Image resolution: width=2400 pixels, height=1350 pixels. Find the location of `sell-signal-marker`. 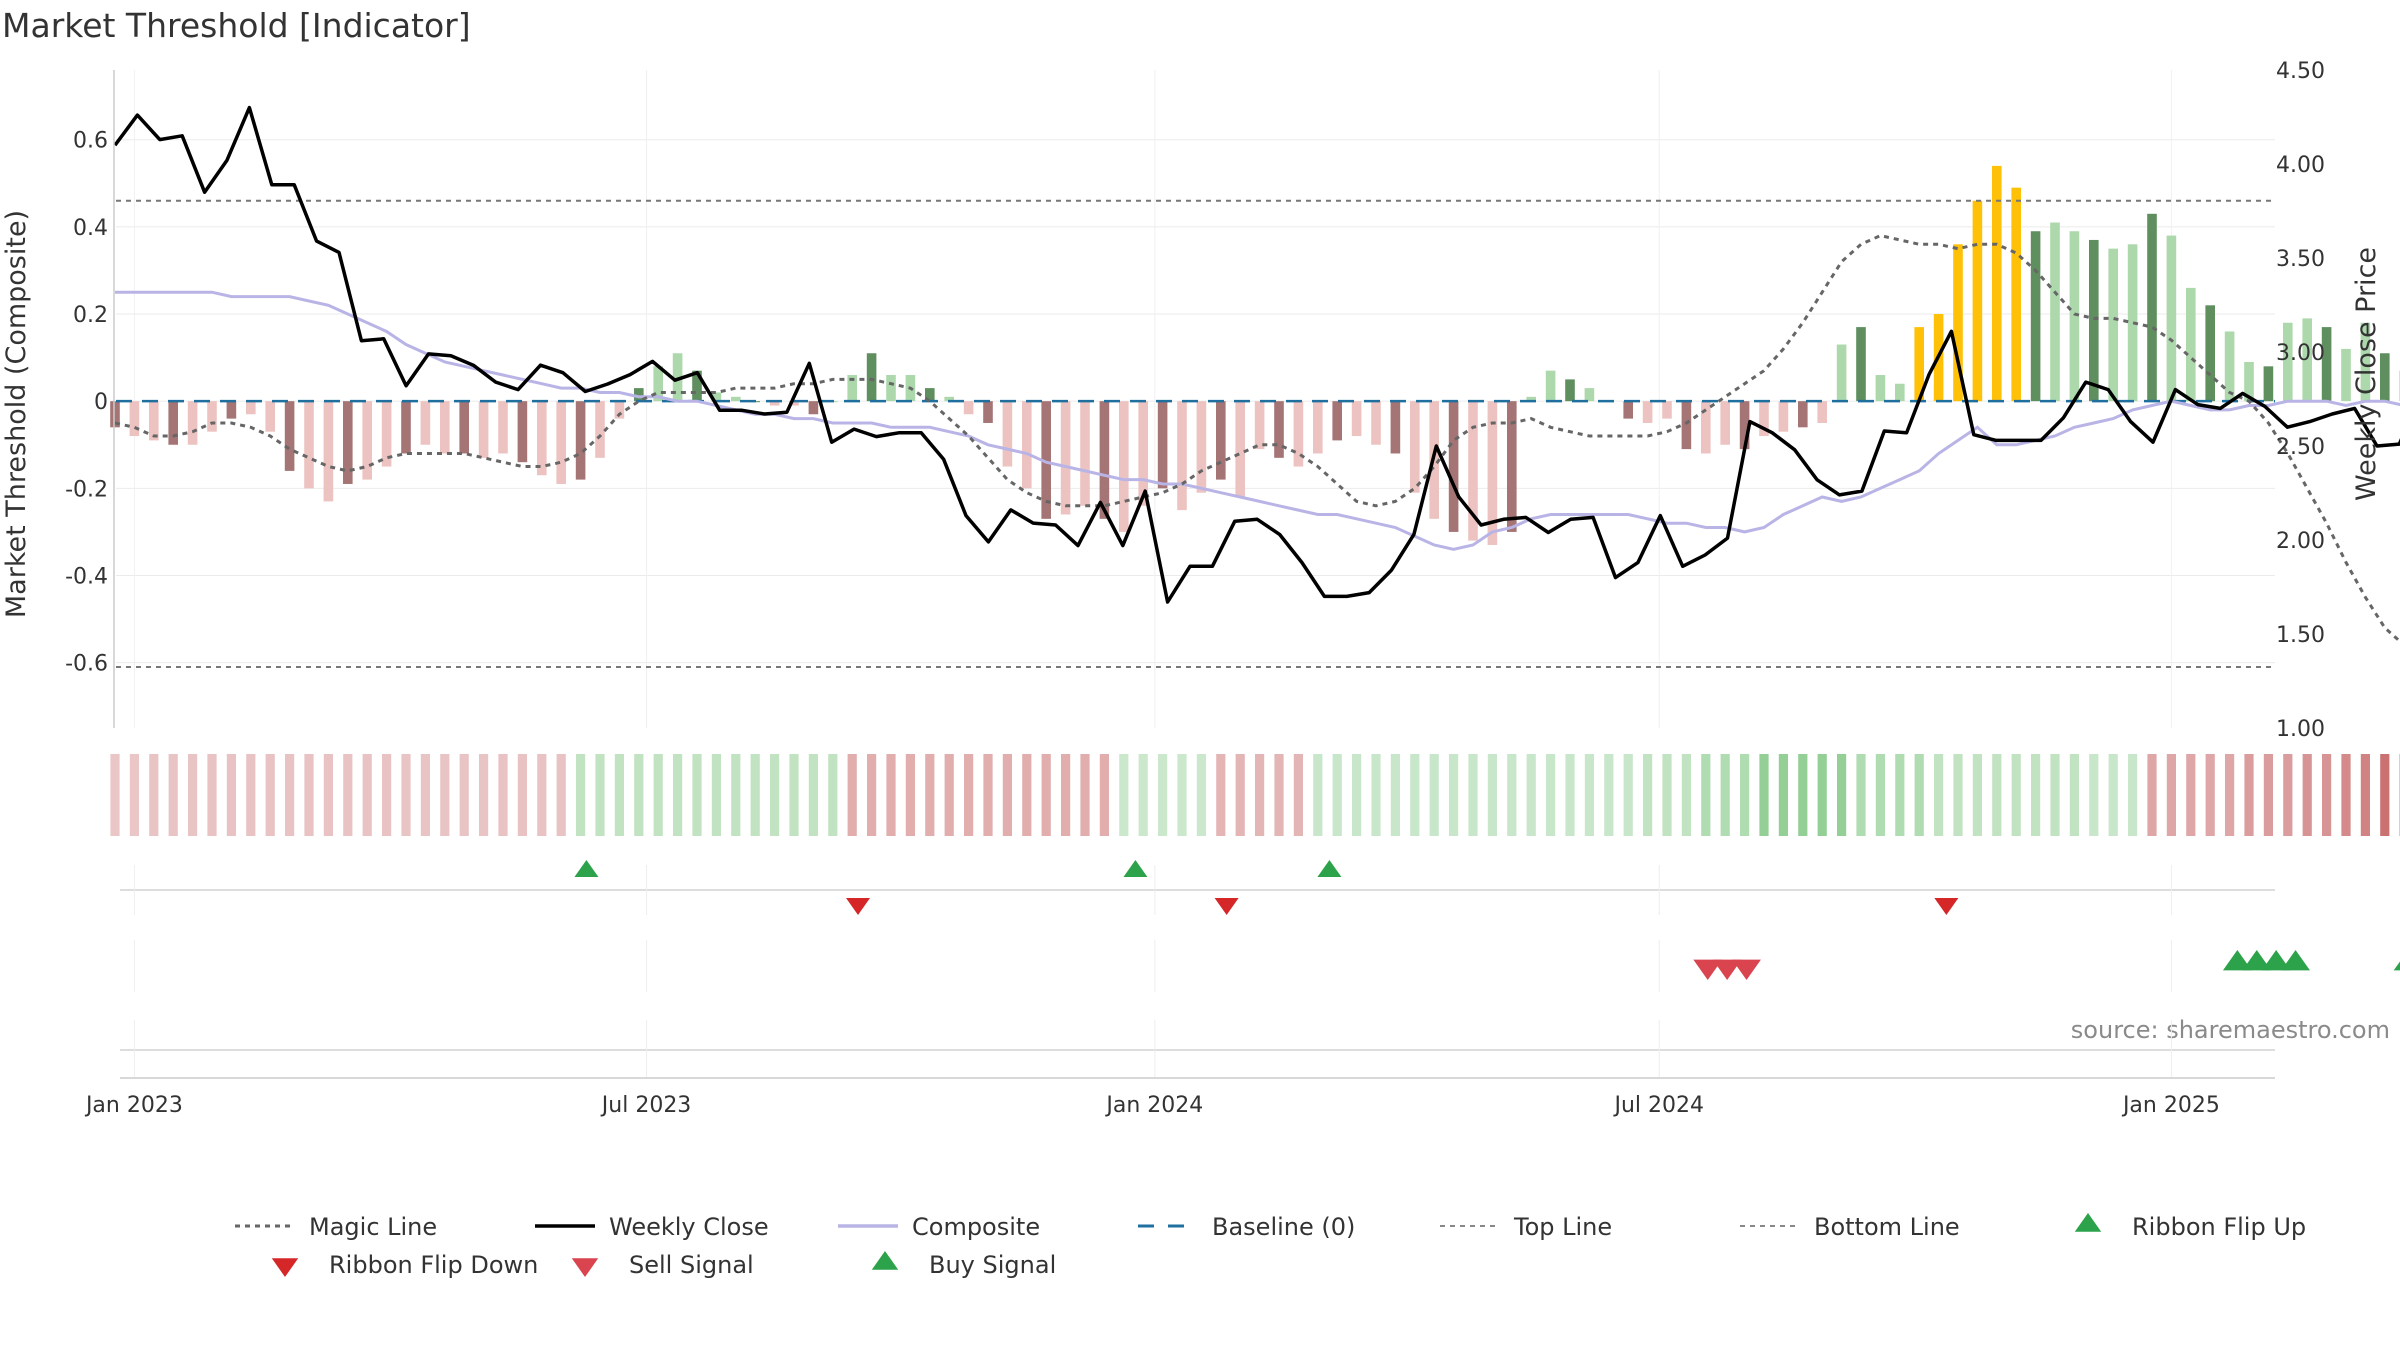

sell-signal-marker is located at coordinates (1746, 969).